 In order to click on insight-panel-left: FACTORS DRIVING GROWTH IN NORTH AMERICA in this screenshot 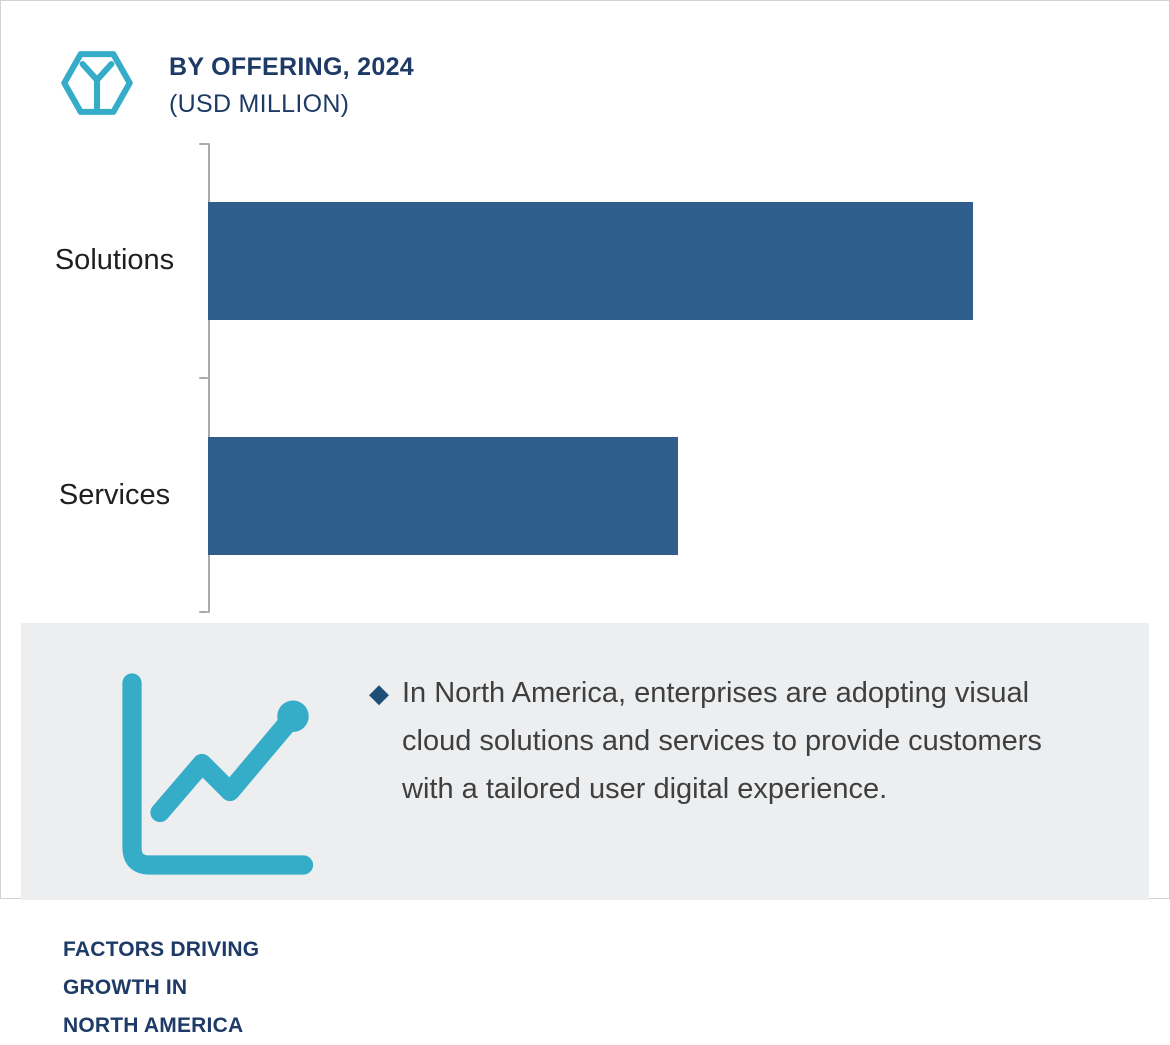, I will do `click(216, 846)`.